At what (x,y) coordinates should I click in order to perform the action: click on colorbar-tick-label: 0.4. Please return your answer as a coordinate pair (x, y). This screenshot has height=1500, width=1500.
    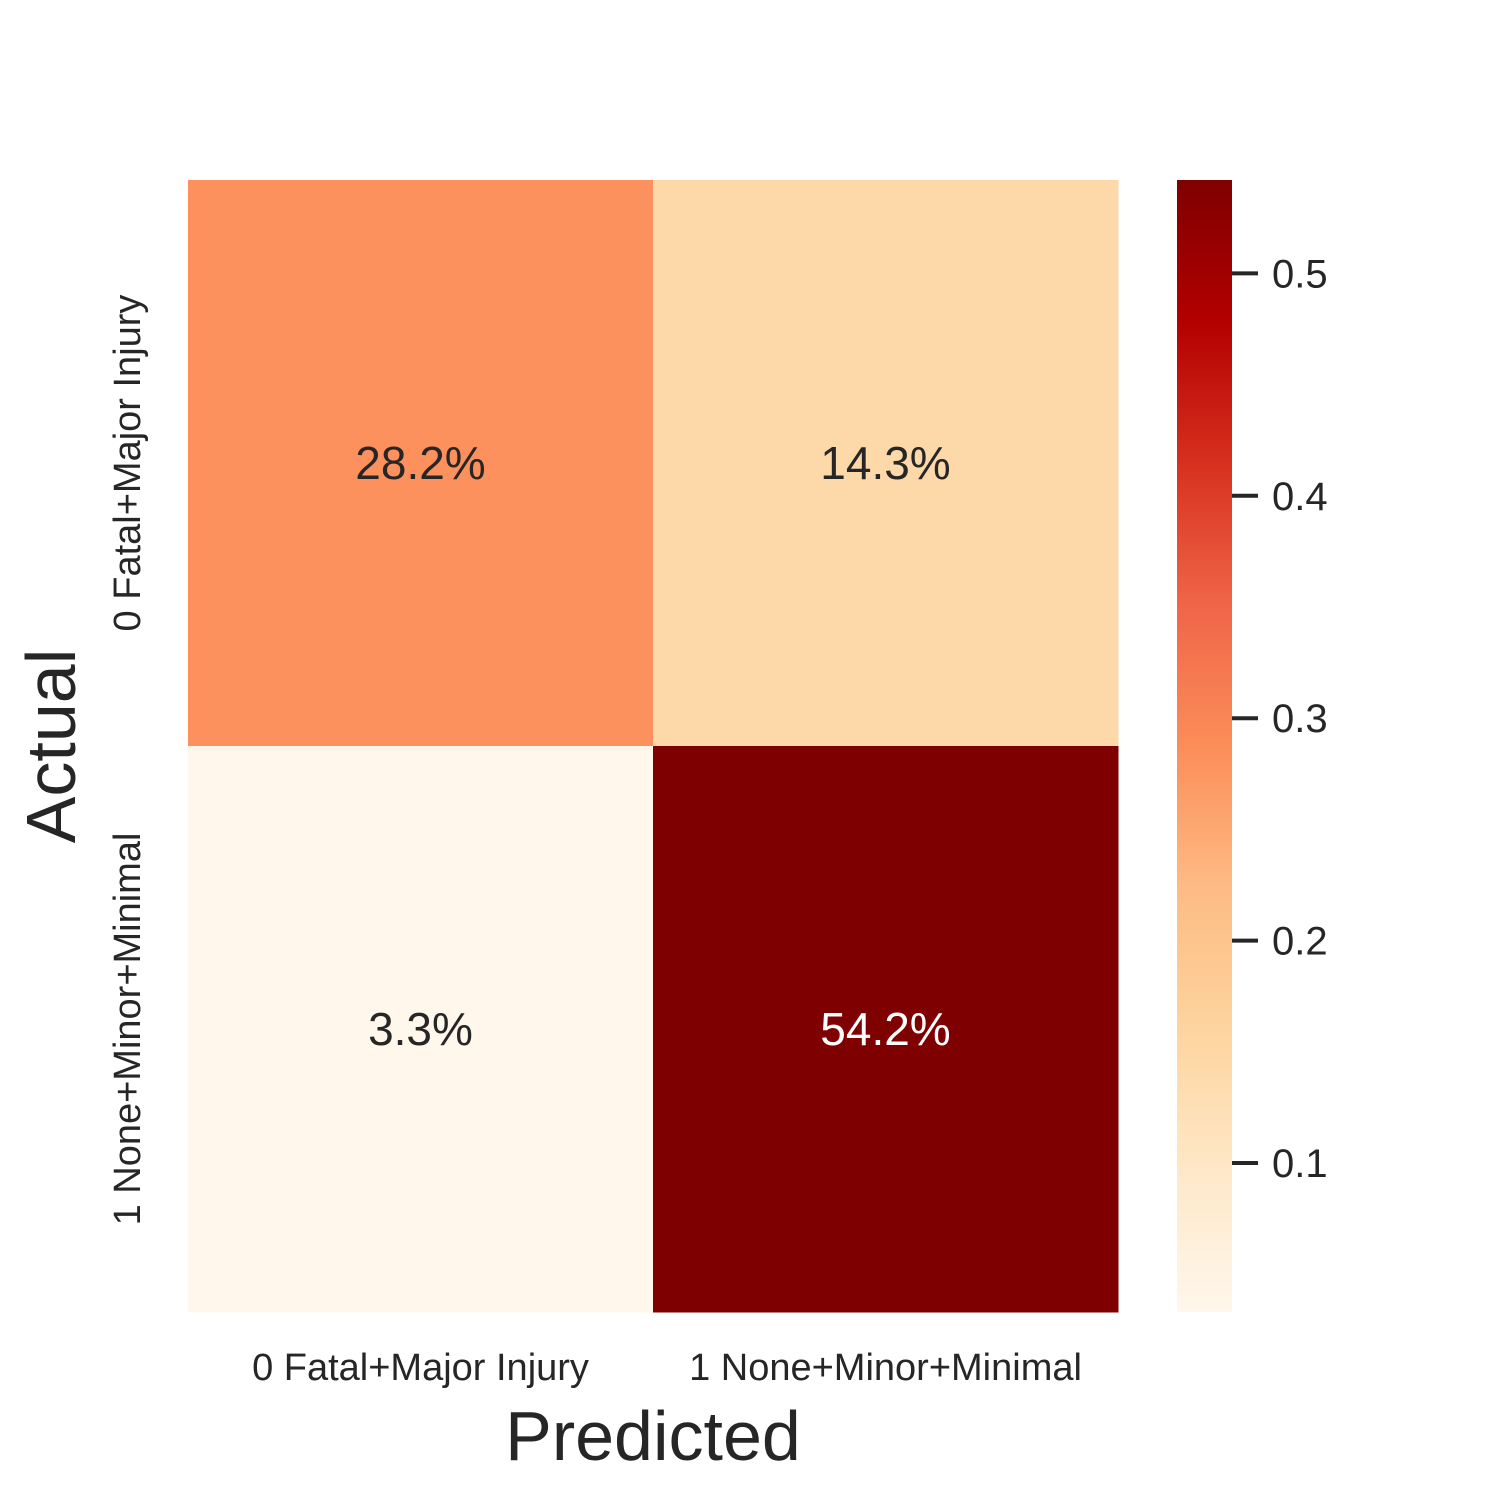
    Looking at the image, I should click on (1300, 497).